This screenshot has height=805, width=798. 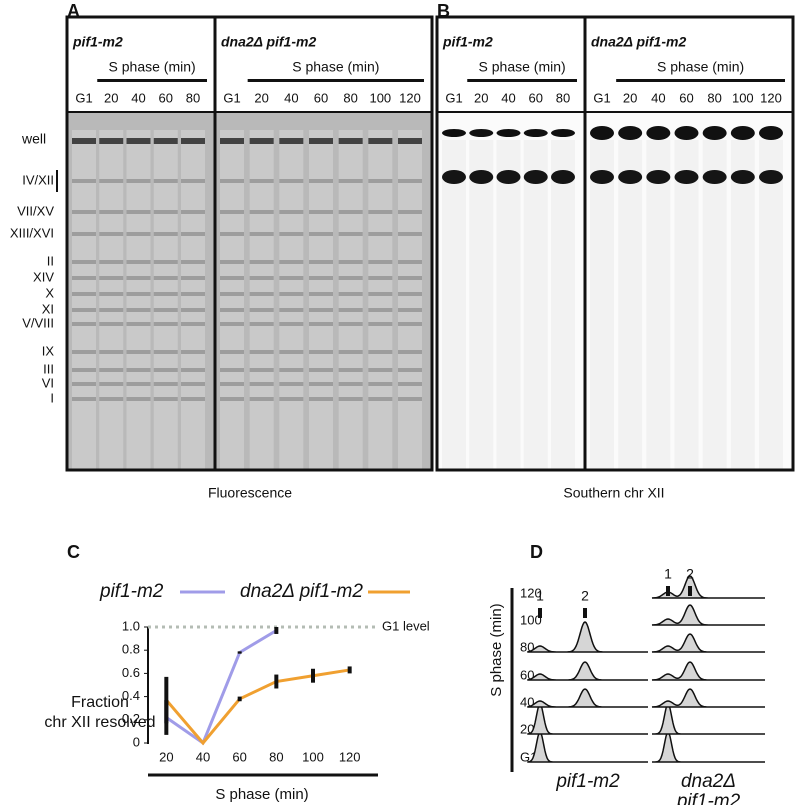 What do you see at coordinates (268, 42) in the screenshot?
I see `strain-label: dna2Δ pif1-m2` at bounding box center [268, 42].